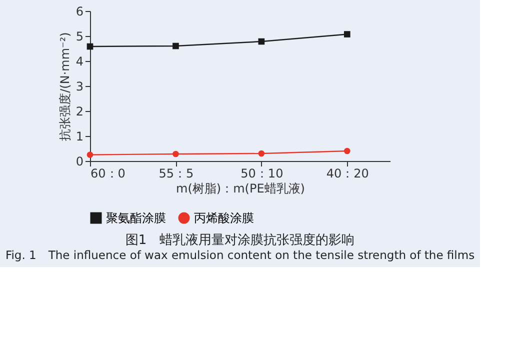 The width and height of the screenshot is (526, 346). Describe the element at coordinates (108, 173) in the screenshot. I see `x-tick-label: 60：0` at that location.